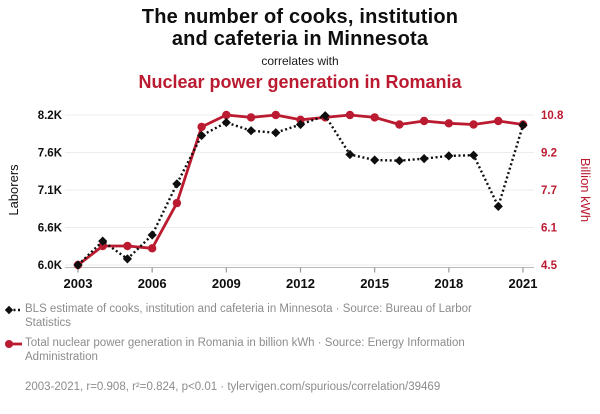  Describe the element at coordinates (552, 116) in the screenshot. I see `svg-text: 10.8` at that location.